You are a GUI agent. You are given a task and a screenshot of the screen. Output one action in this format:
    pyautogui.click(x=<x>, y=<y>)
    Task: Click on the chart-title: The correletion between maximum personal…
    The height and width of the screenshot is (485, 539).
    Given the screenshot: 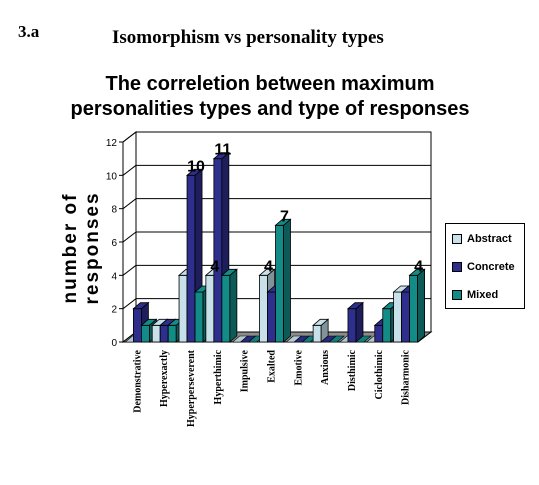 What is the action you would take?
    pyautogui.click(x=270, y=97)
    